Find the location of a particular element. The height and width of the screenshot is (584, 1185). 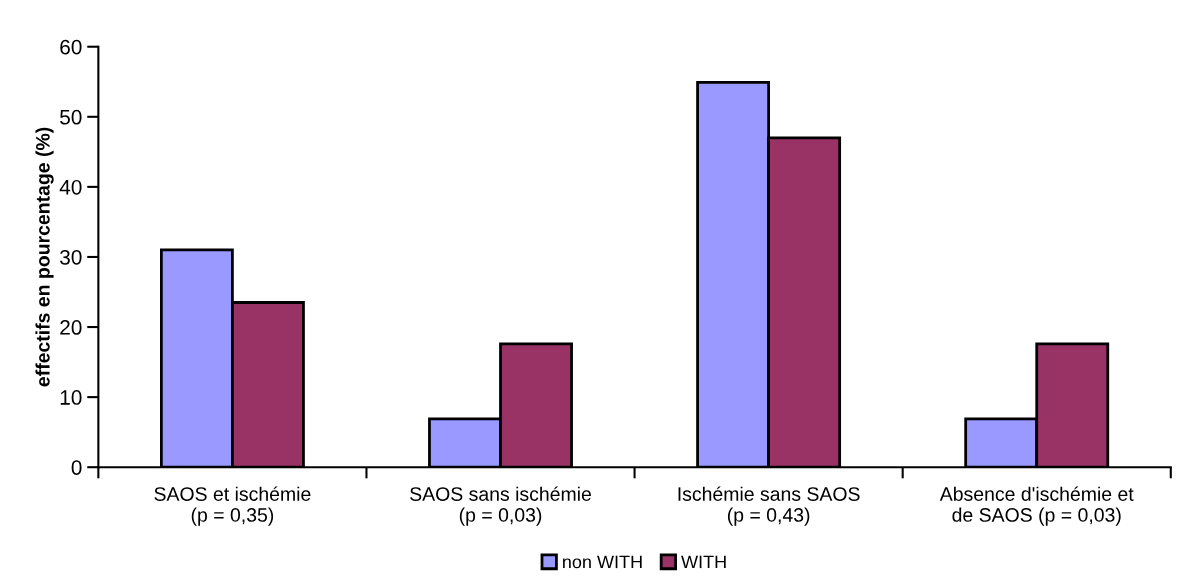

x-tick-label: Ischémie sans SAOS (p = 0,43) is located at coordinates (769, 506).